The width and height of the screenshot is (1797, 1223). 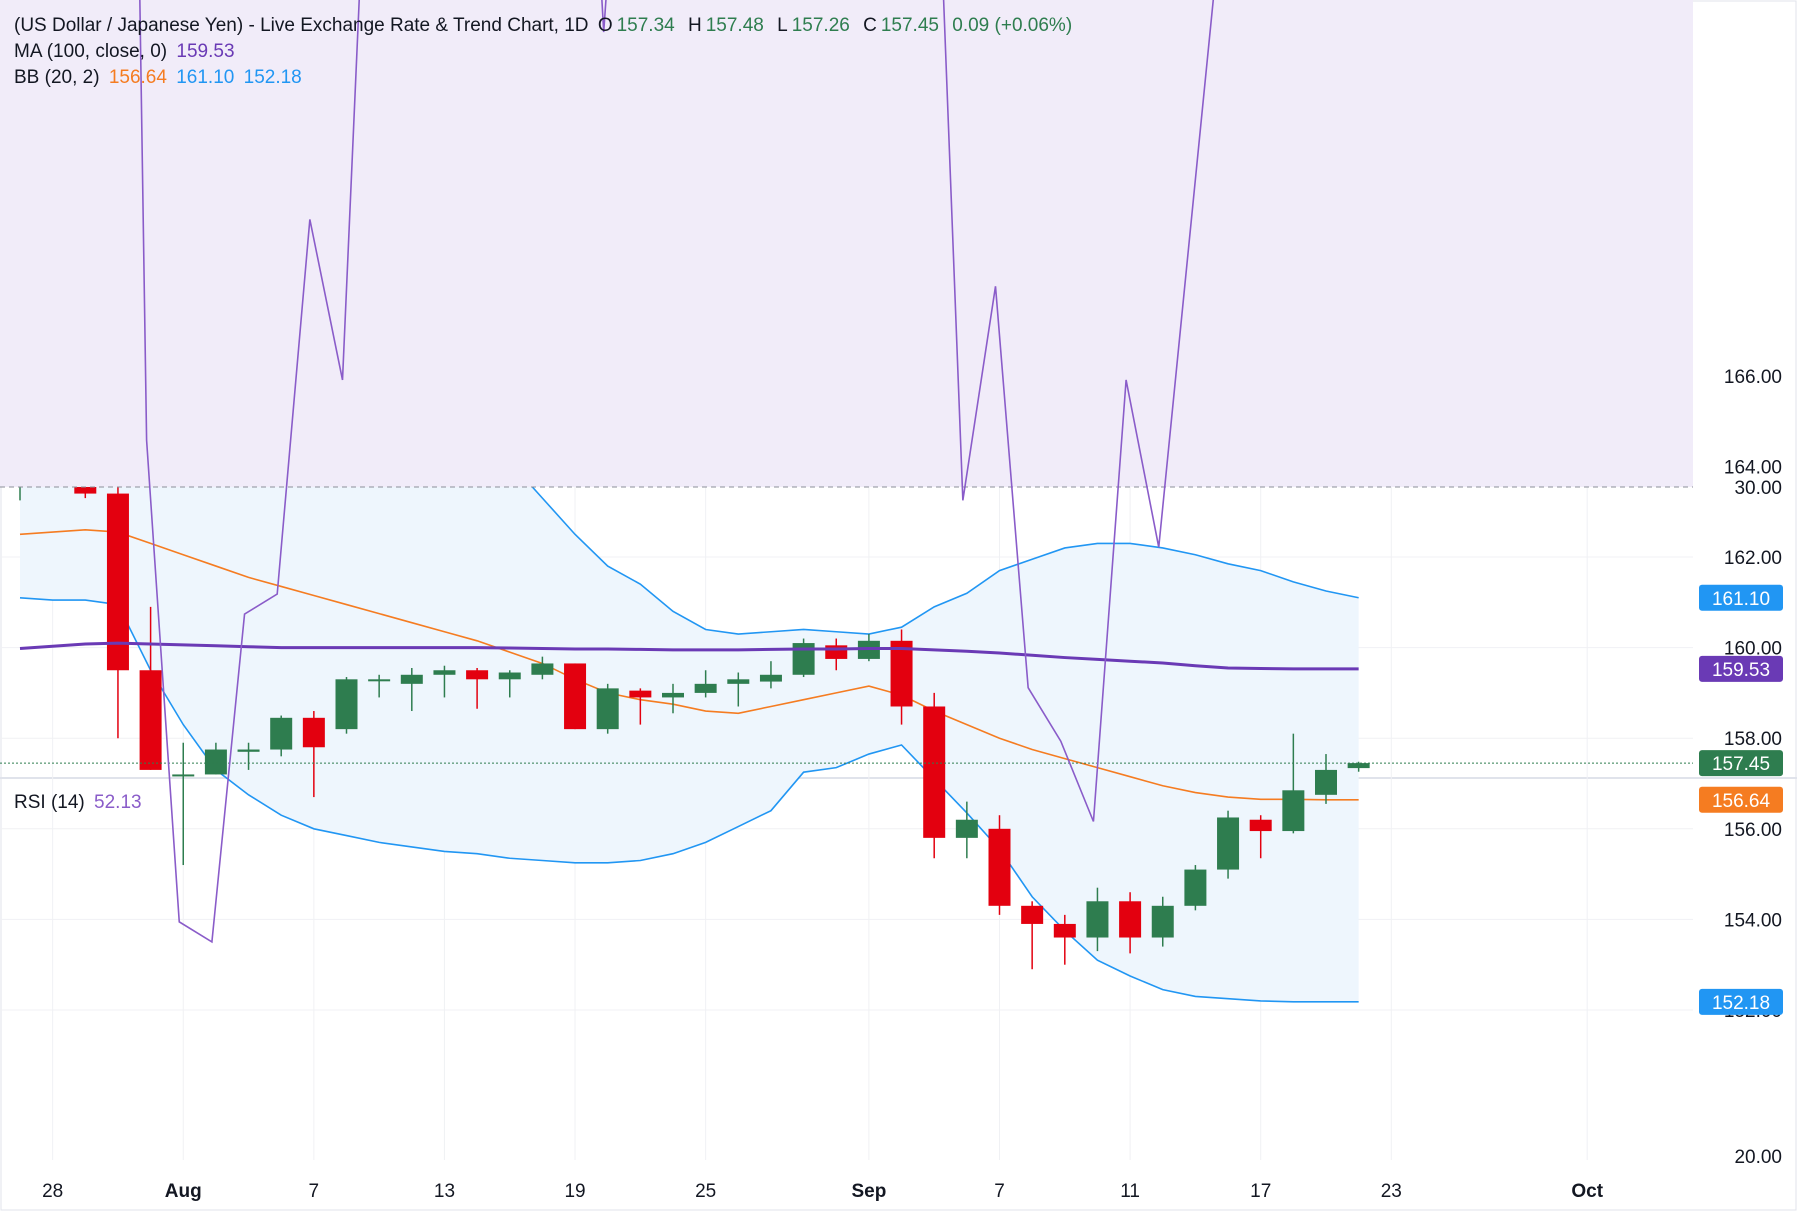 I want to click on ma-legend: MA (100, close, 0) 159.53, so click(x=126, y=52).